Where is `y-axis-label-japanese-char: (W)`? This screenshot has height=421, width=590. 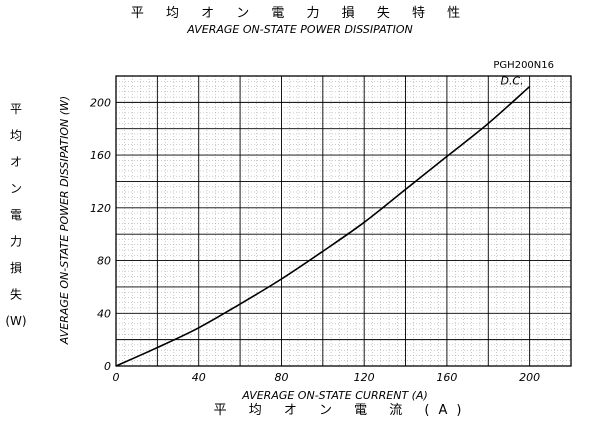 y-axis-label-japanese-char: (W) is located at coordinates (15, 321).